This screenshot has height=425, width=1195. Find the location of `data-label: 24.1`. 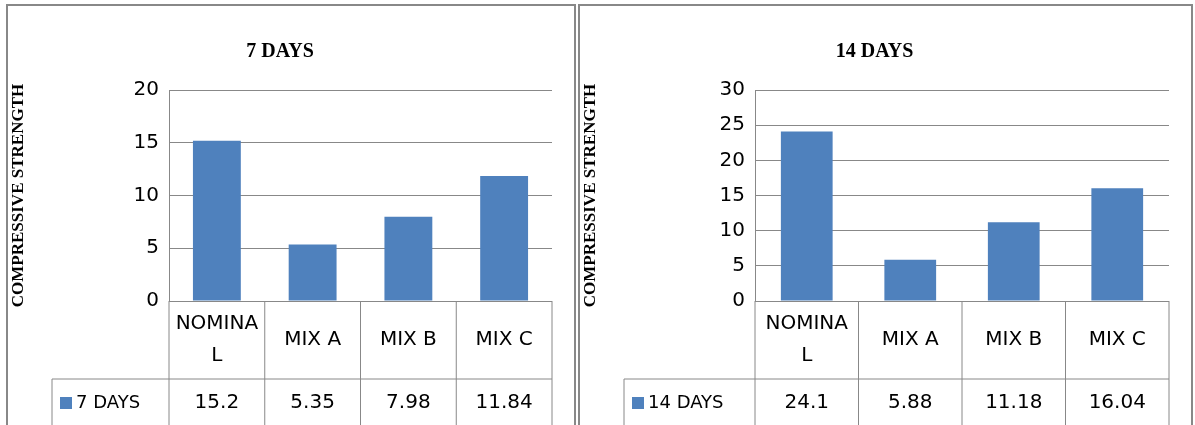

data-label: 24.1 is located at coordinates (807, 401).